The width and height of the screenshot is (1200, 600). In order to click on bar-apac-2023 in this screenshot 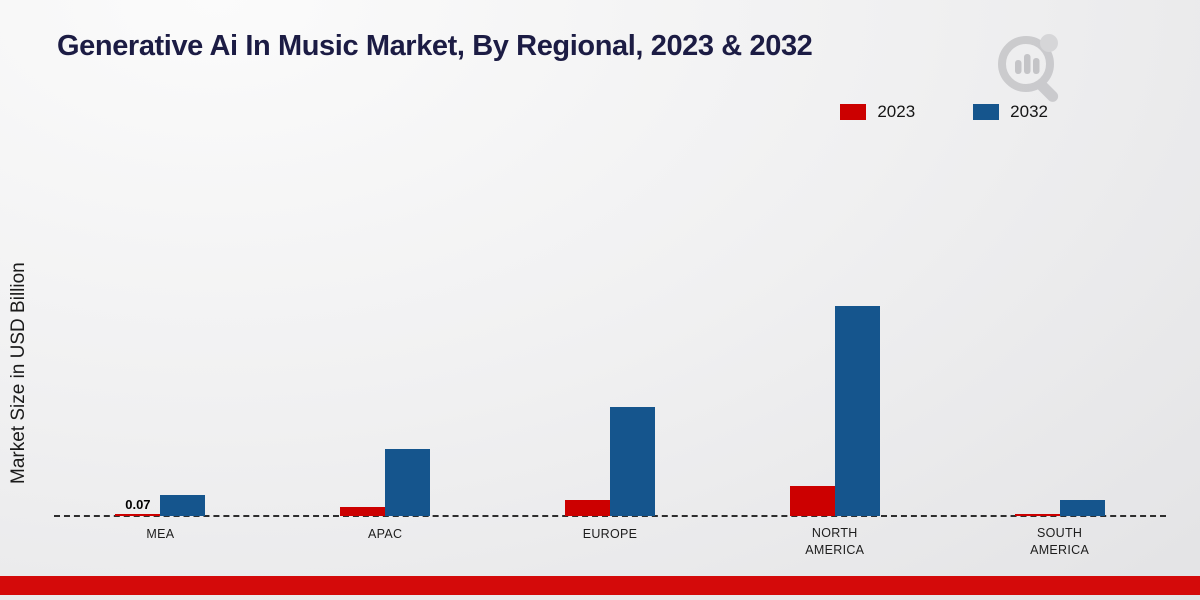, I will do `click(363, 511)`.